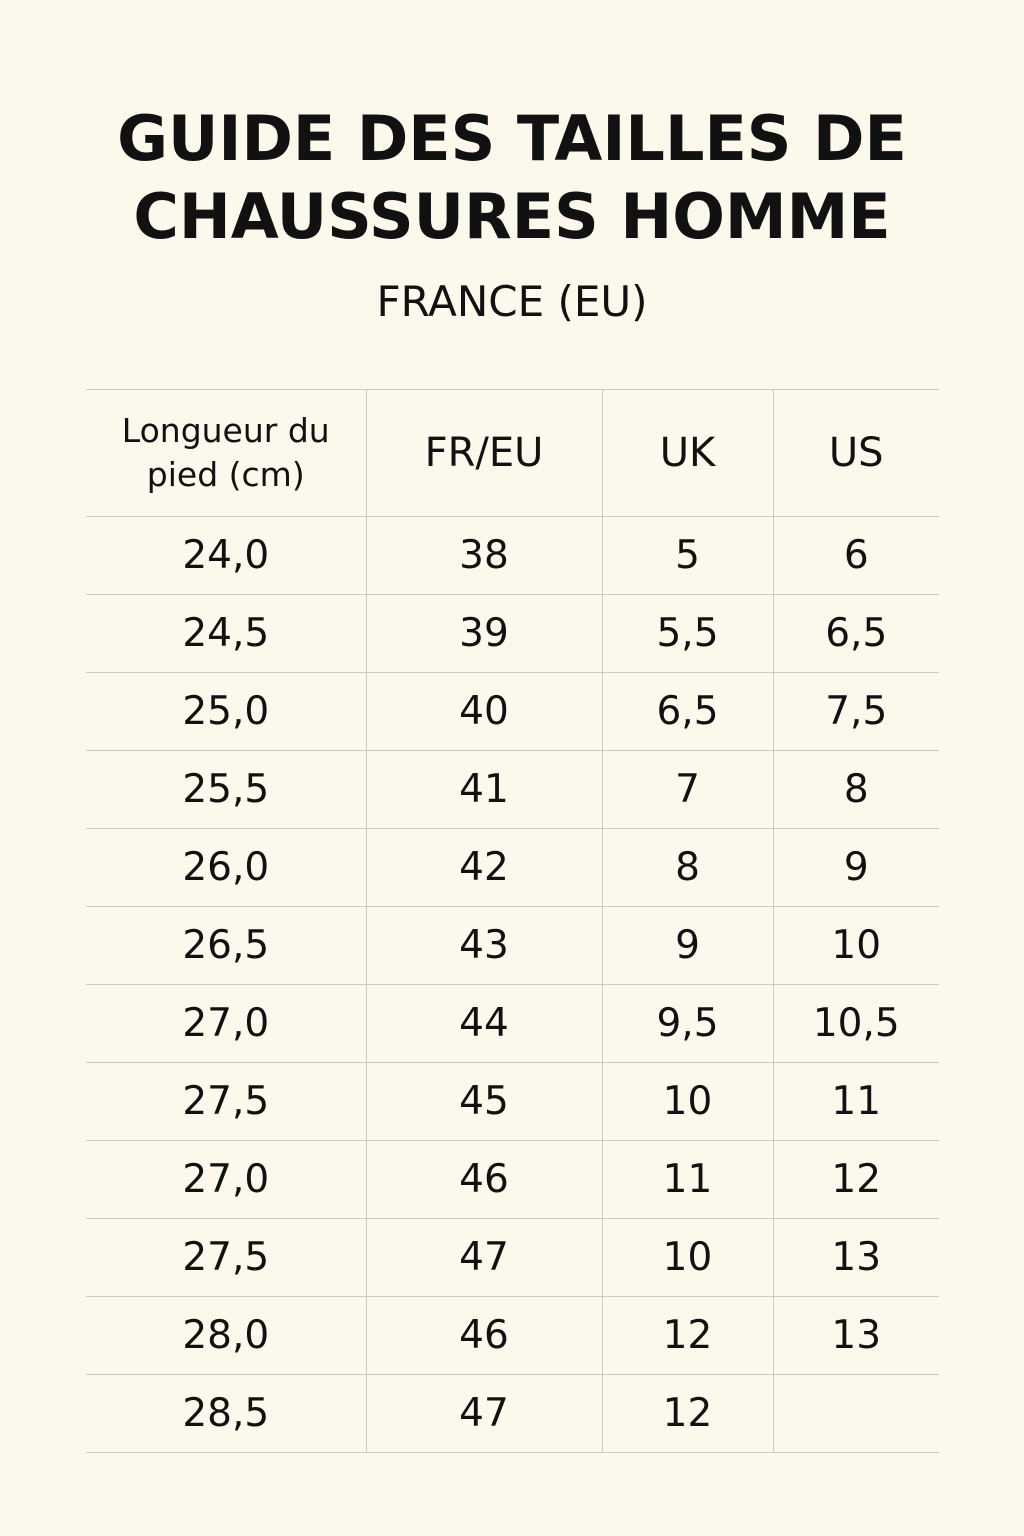  I want to click on uk-cell: 11, so click(687, 1179).